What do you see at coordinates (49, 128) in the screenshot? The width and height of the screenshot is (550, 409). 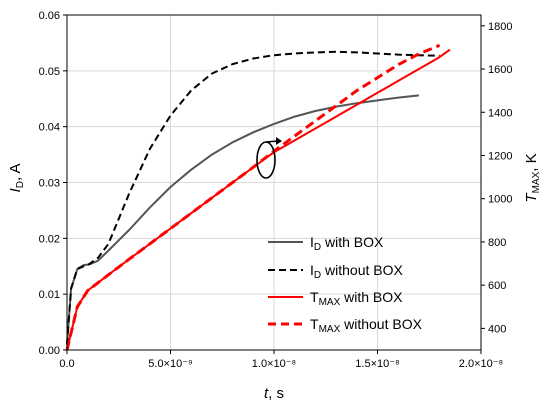 I see `y-left-tick-label: 0.04` at bounding box center [49, 128].